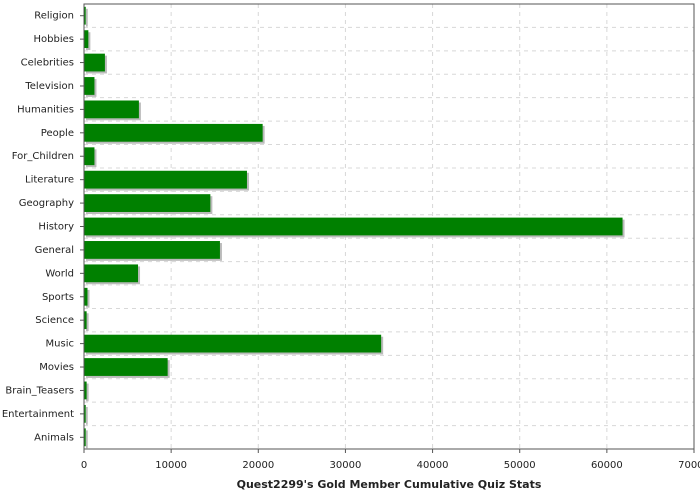 Image resolution: width=700 pixels, height=500 pixels. What do you see at coordinates (59, 273) in the screenshot?
I see `y-tick-label: World` at bounding box center [59, 273].